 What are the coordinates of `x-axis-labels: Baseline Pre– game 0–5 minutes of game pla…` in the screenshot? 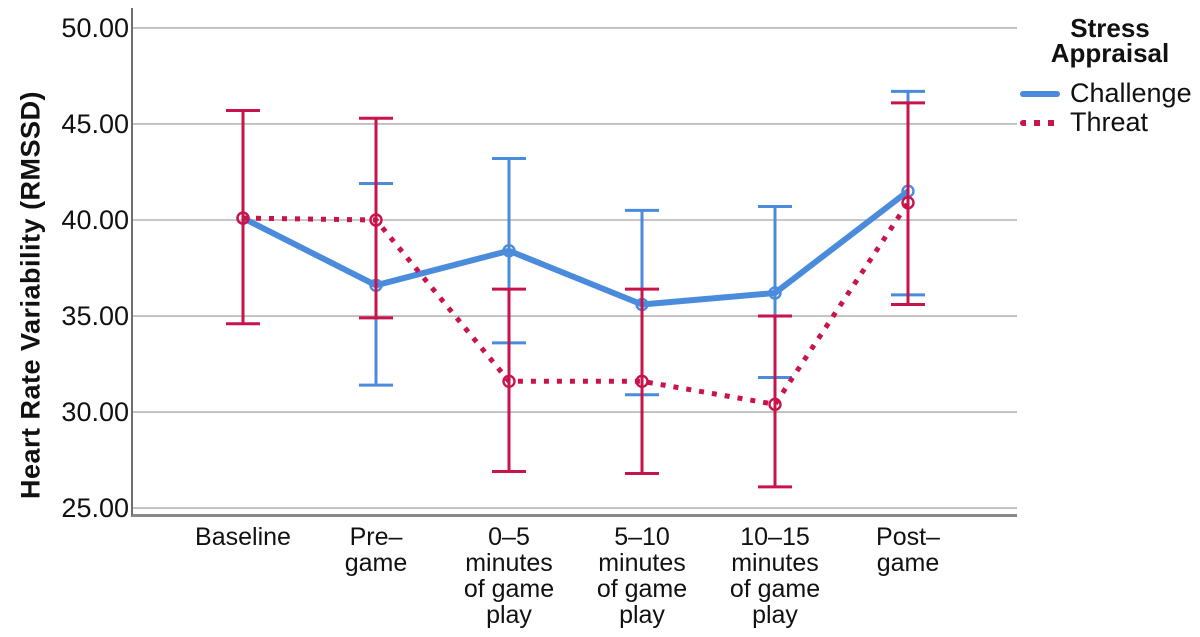 It's located at (575, 579).